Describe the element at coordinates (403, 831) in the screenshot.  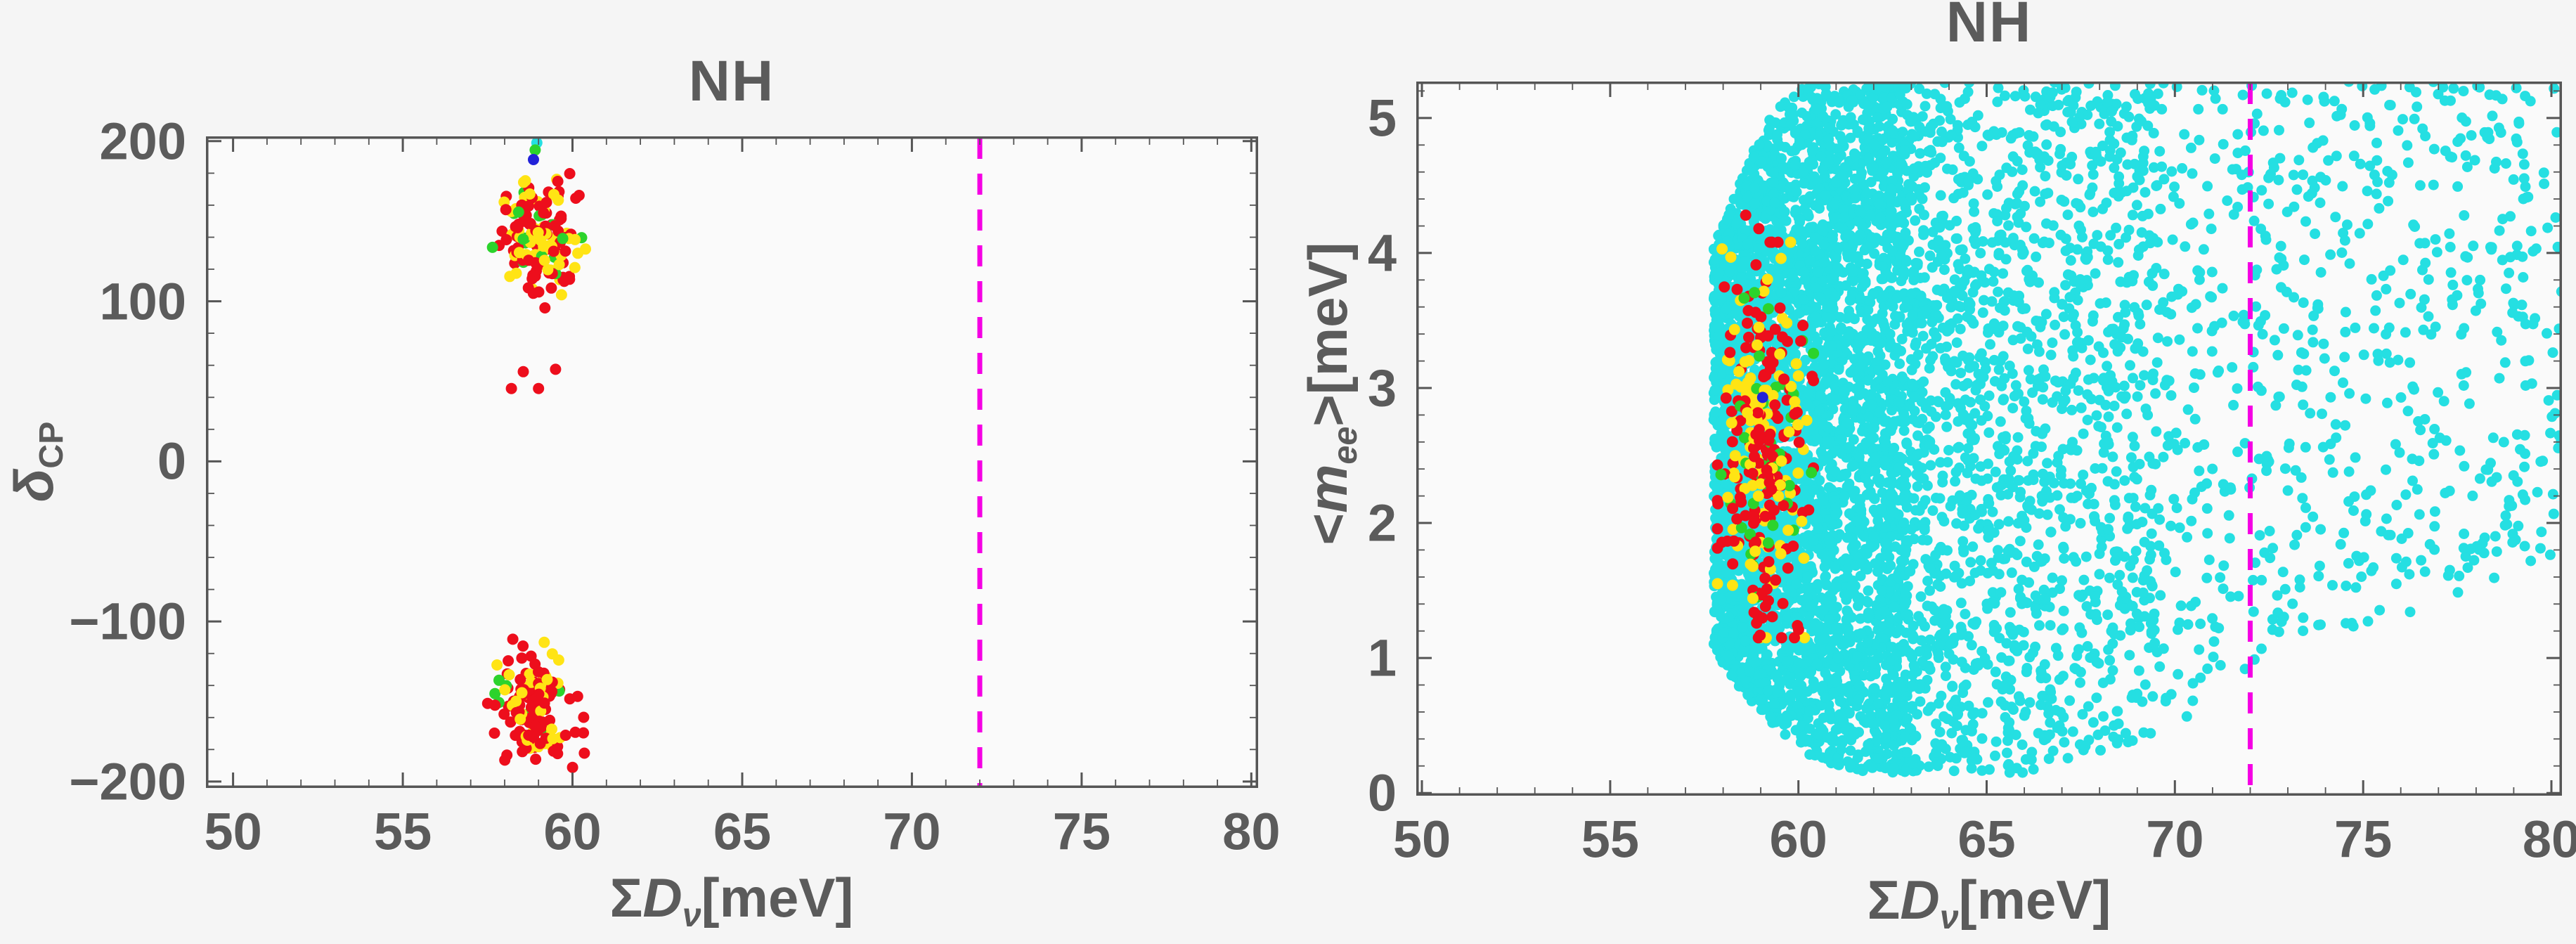
I see `left-x-tick-label: 55` at that location.